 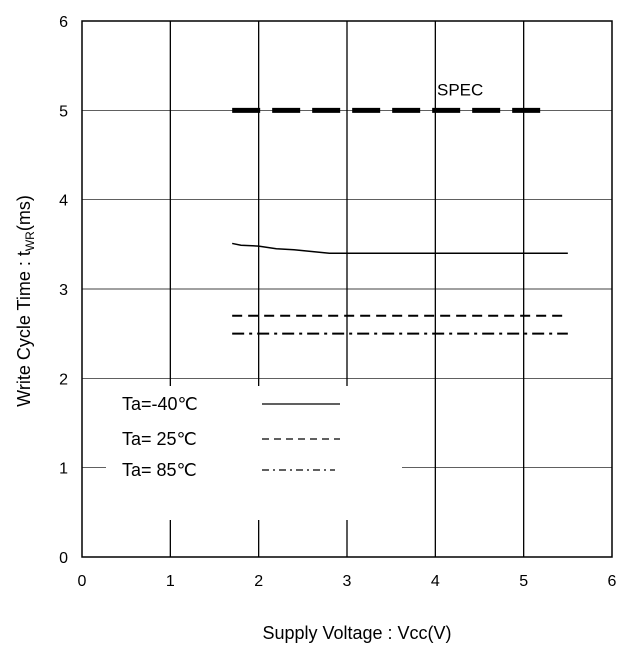 What do you see at coordinates (170, 581) in the screenshot?
I see `x-tick-label: 1` at bounding box center [170, 581].